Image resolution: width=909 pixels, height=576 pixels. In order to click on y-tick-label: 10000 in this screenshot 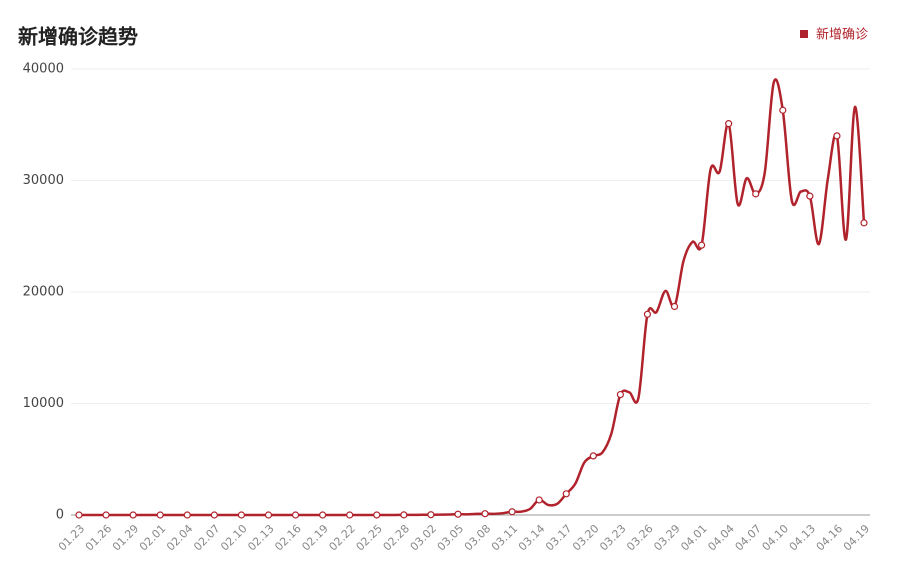, I will do `click(43, 403)`.